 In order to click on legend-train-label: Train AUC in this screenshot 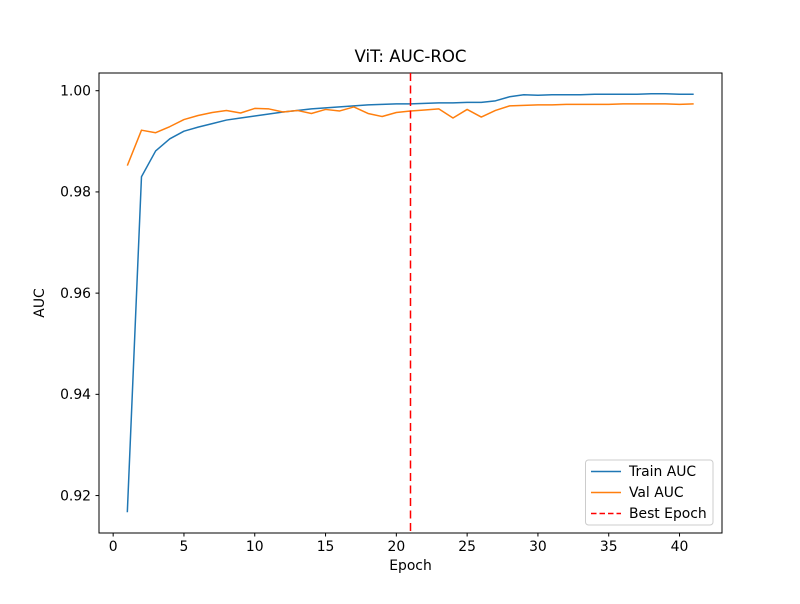, I will do `click(662, 472)`.